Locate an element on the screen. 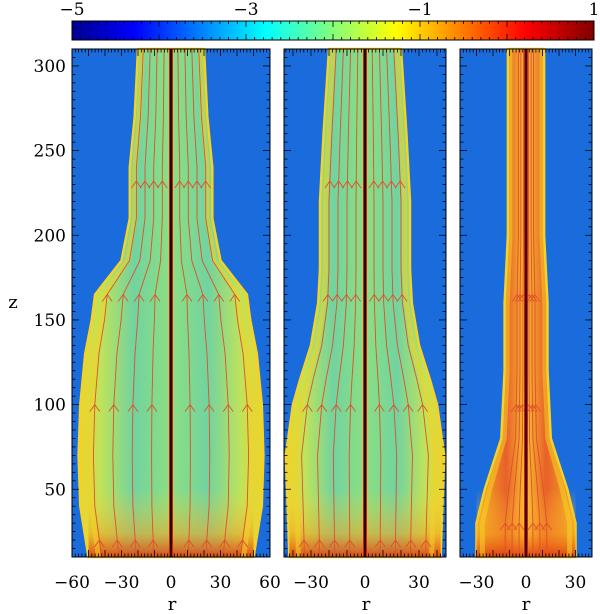 The width and height of the screenshot is (600, 614). colorbar-tick-label: −3 is located at coordinates (245, 10).